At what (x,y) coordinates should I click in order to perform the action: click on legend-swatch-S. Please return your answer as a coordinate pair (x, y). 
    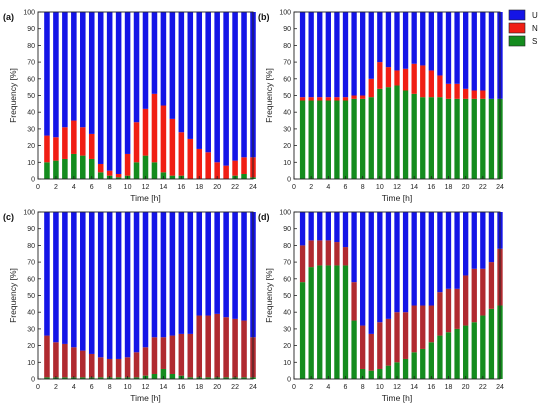
    Looking at the image, I should click on (517, 41).